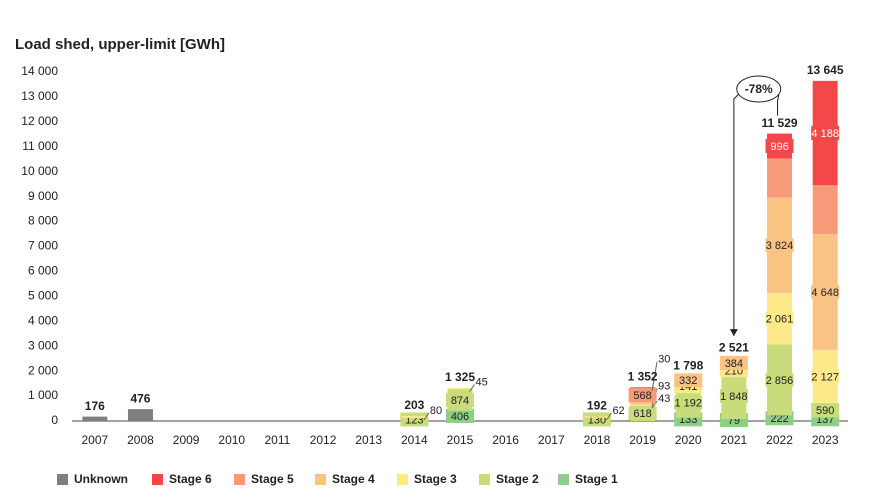 The width and height of the screenshot is (889, 501). I want to click on legend-label: Stage 1, so click(596, 479).